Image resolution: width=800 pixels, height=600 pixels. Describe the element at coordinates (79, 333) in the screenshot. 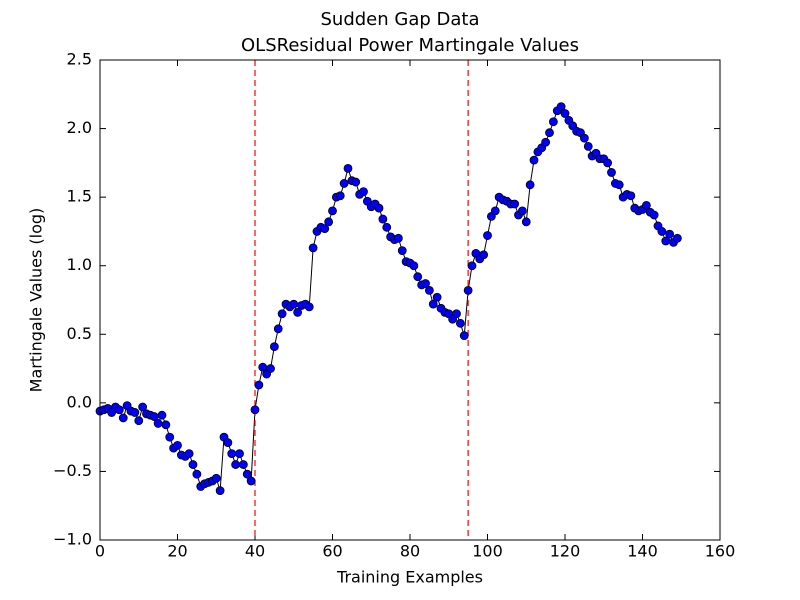

I see `y-tick-label: 0.5` at that location.